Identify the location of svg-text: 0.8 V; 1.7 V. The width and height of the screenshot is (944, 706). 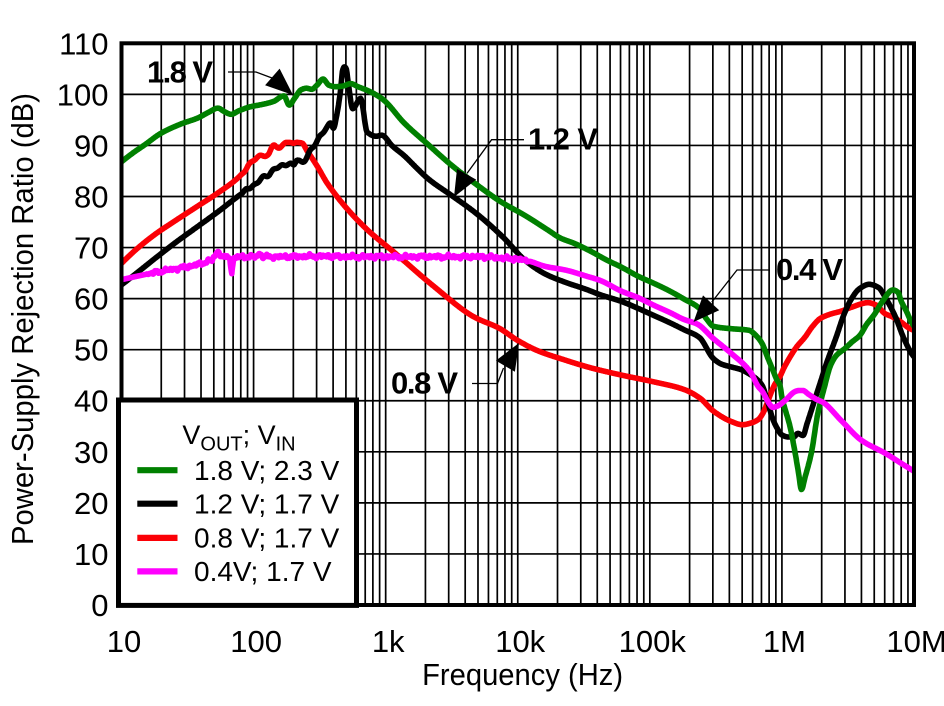
(267, 538).